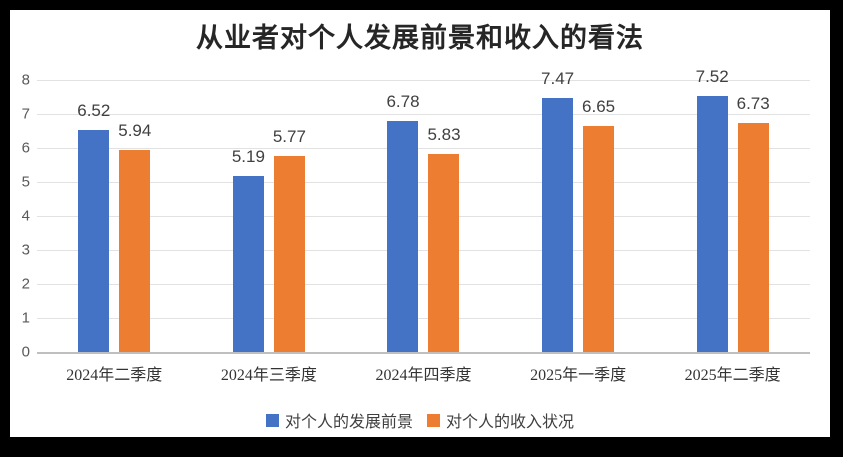 The width and height of the screenshot is (843, 457). I want to click on bar: 6.78, so click(403, 222).